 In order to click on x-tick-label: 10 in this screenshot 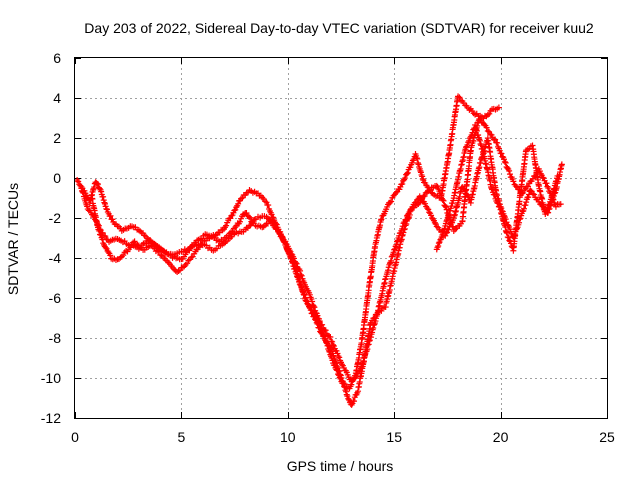, I will do `click(288, 437)`.